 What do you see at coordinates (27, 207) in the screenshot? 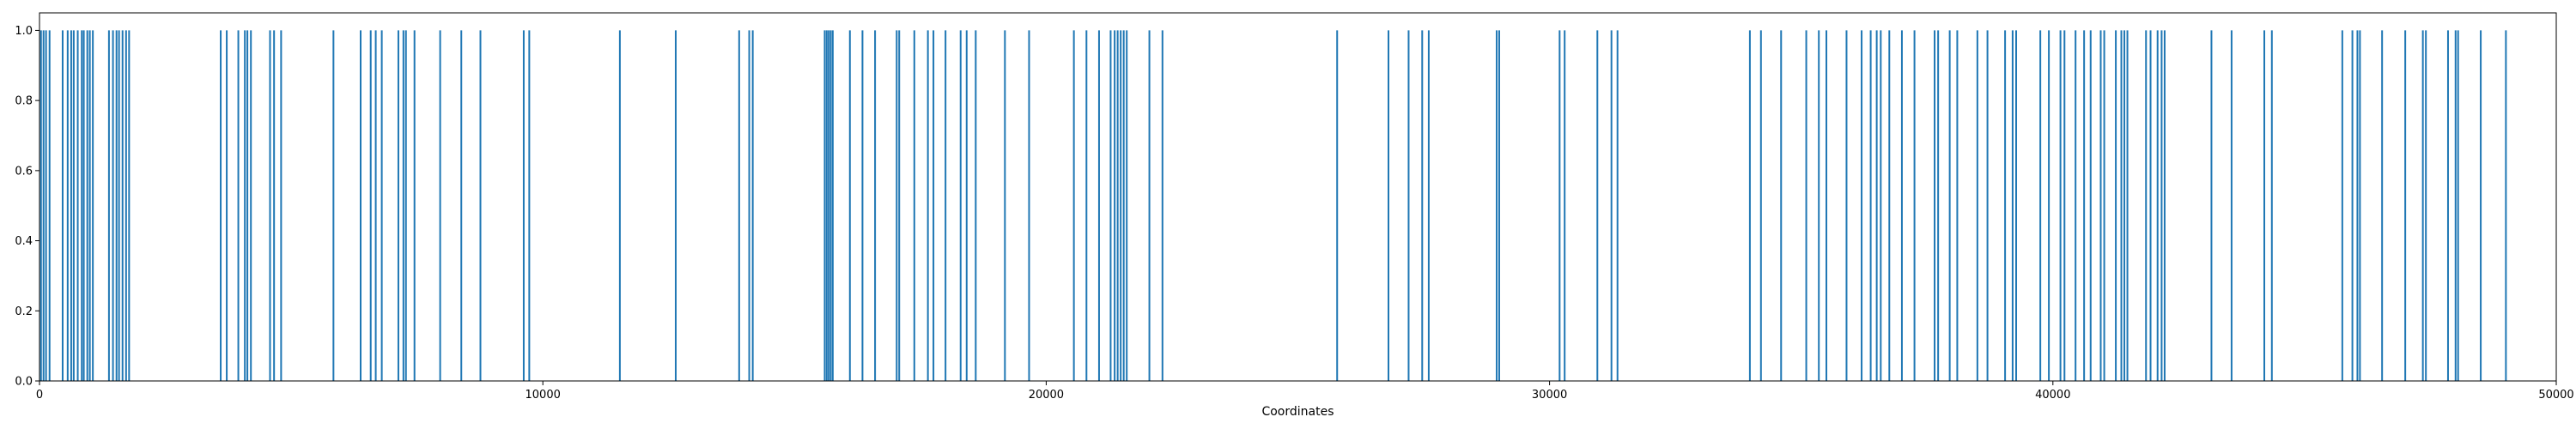
I see `y-axis: 0.0 0.2 0.4 0.6 0.8 1.0` at bounding box center [27, 207].